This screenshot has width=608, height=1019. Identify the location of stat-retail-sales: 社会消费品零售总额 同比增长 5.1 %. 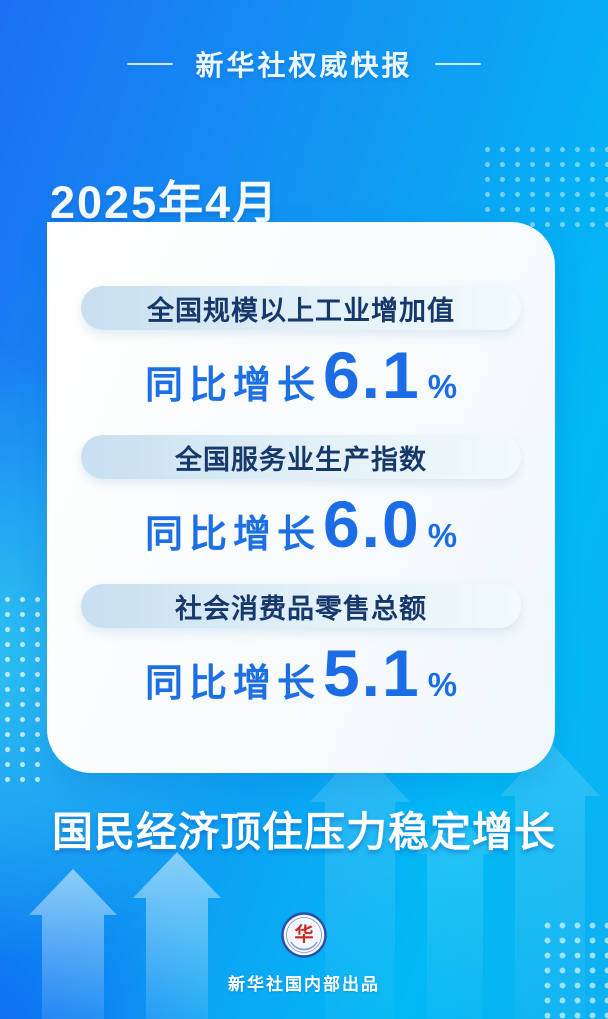
(301, 645).